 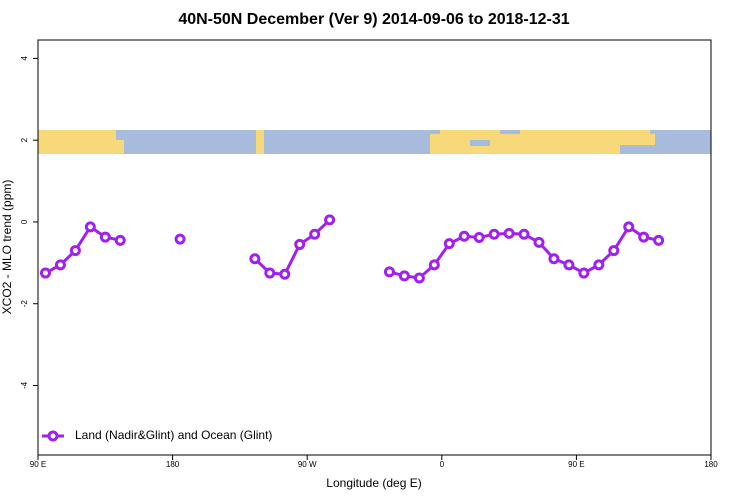 What do you see at coordinates (442, 464) in the screenshot?
I see `x-tick-label: 0` at bounding box center [442, 464].